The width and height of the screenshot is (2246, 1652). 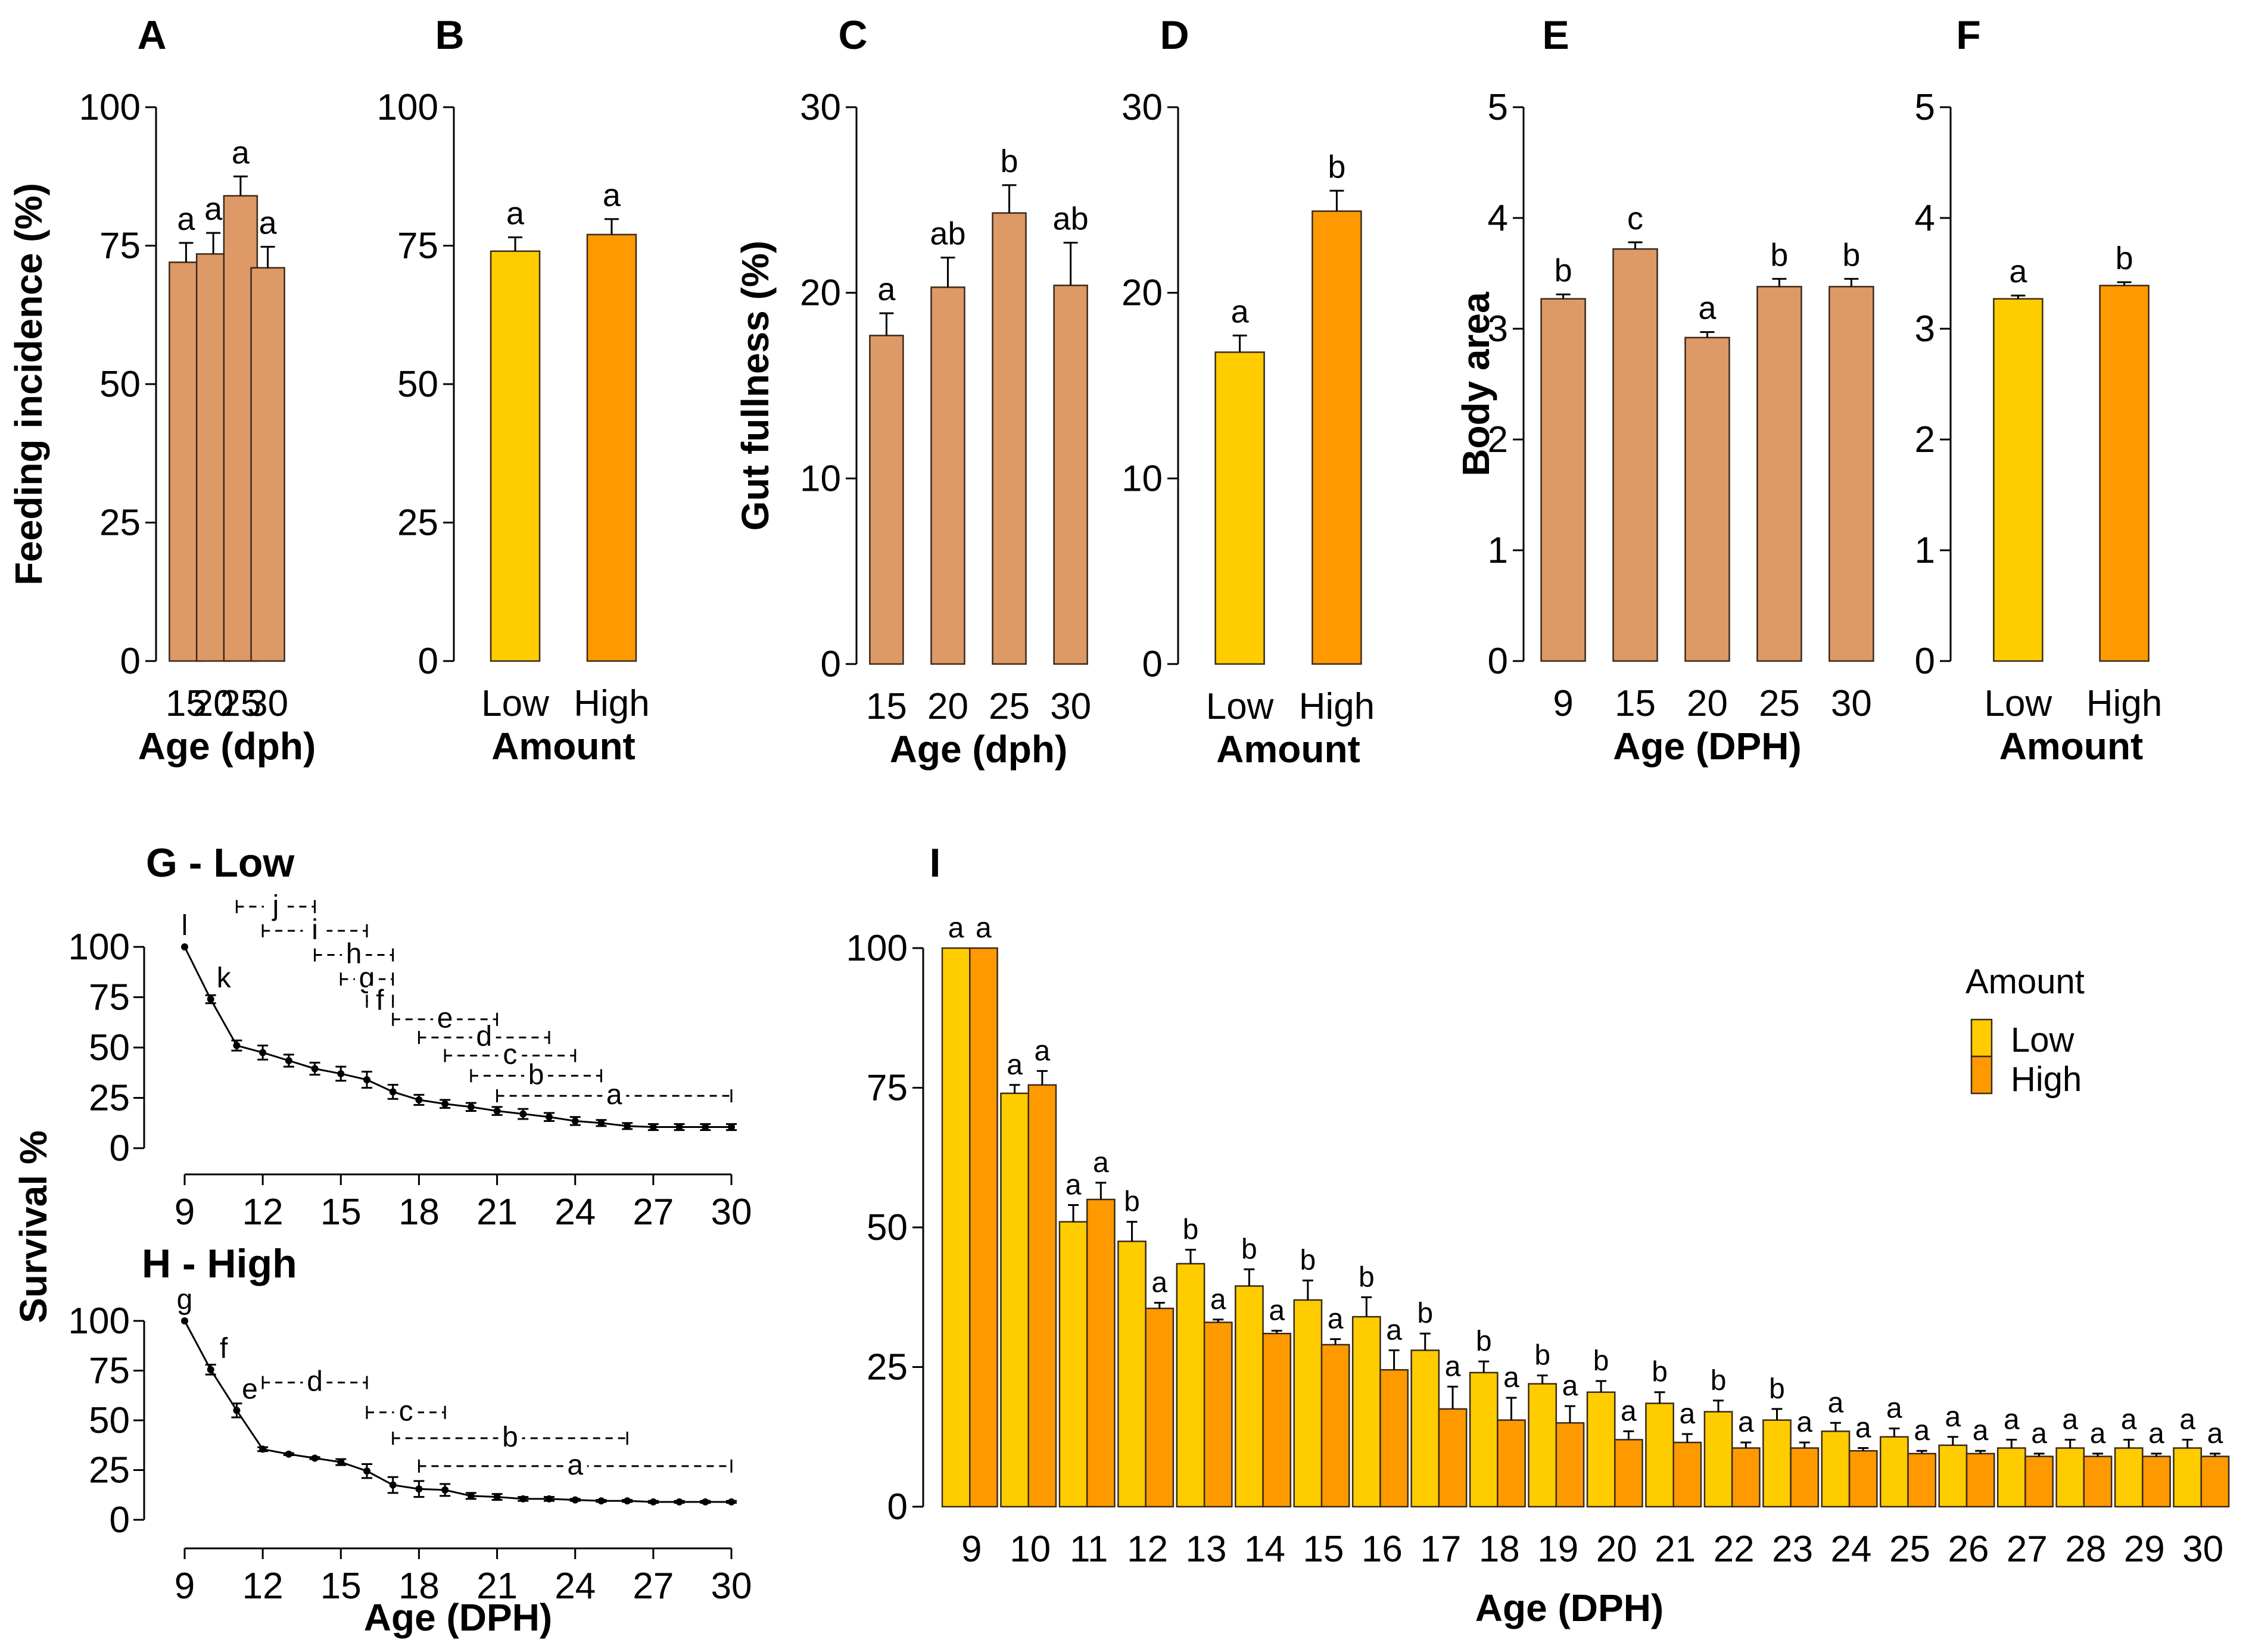 What do you see at coordinates (406, 1411) in the screenshot?
I see `range-label: c` at bounding box center [406, 1411].